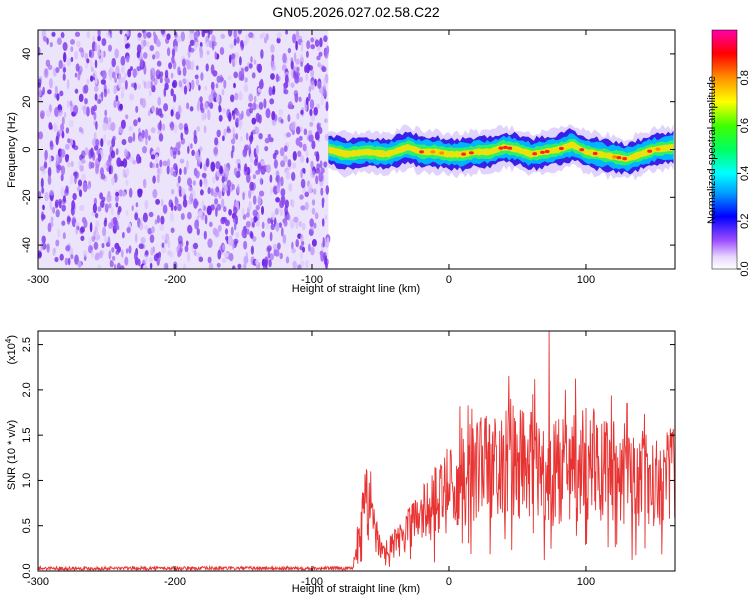  What do you see at coordinates (11, 350) in the screenshot?
I see `snr-scale-factor: (x104)` at bounding box center [11, 350].